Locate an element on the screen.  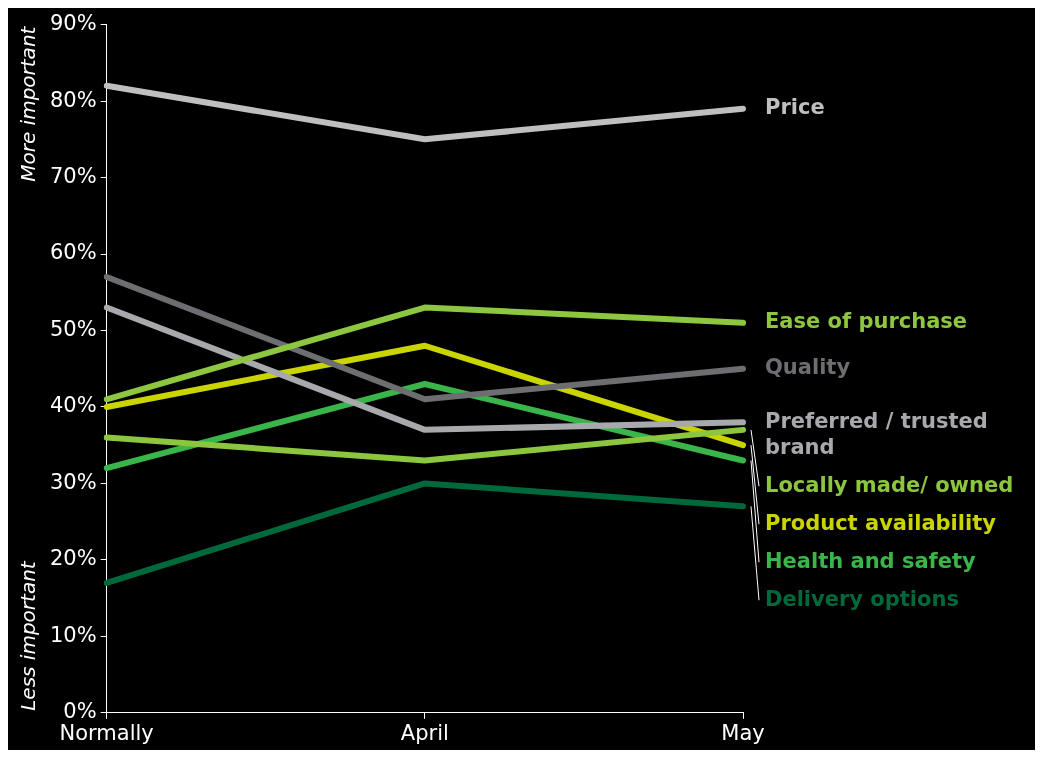
y-tick-label: 50% is located at coordinates (73, 328).